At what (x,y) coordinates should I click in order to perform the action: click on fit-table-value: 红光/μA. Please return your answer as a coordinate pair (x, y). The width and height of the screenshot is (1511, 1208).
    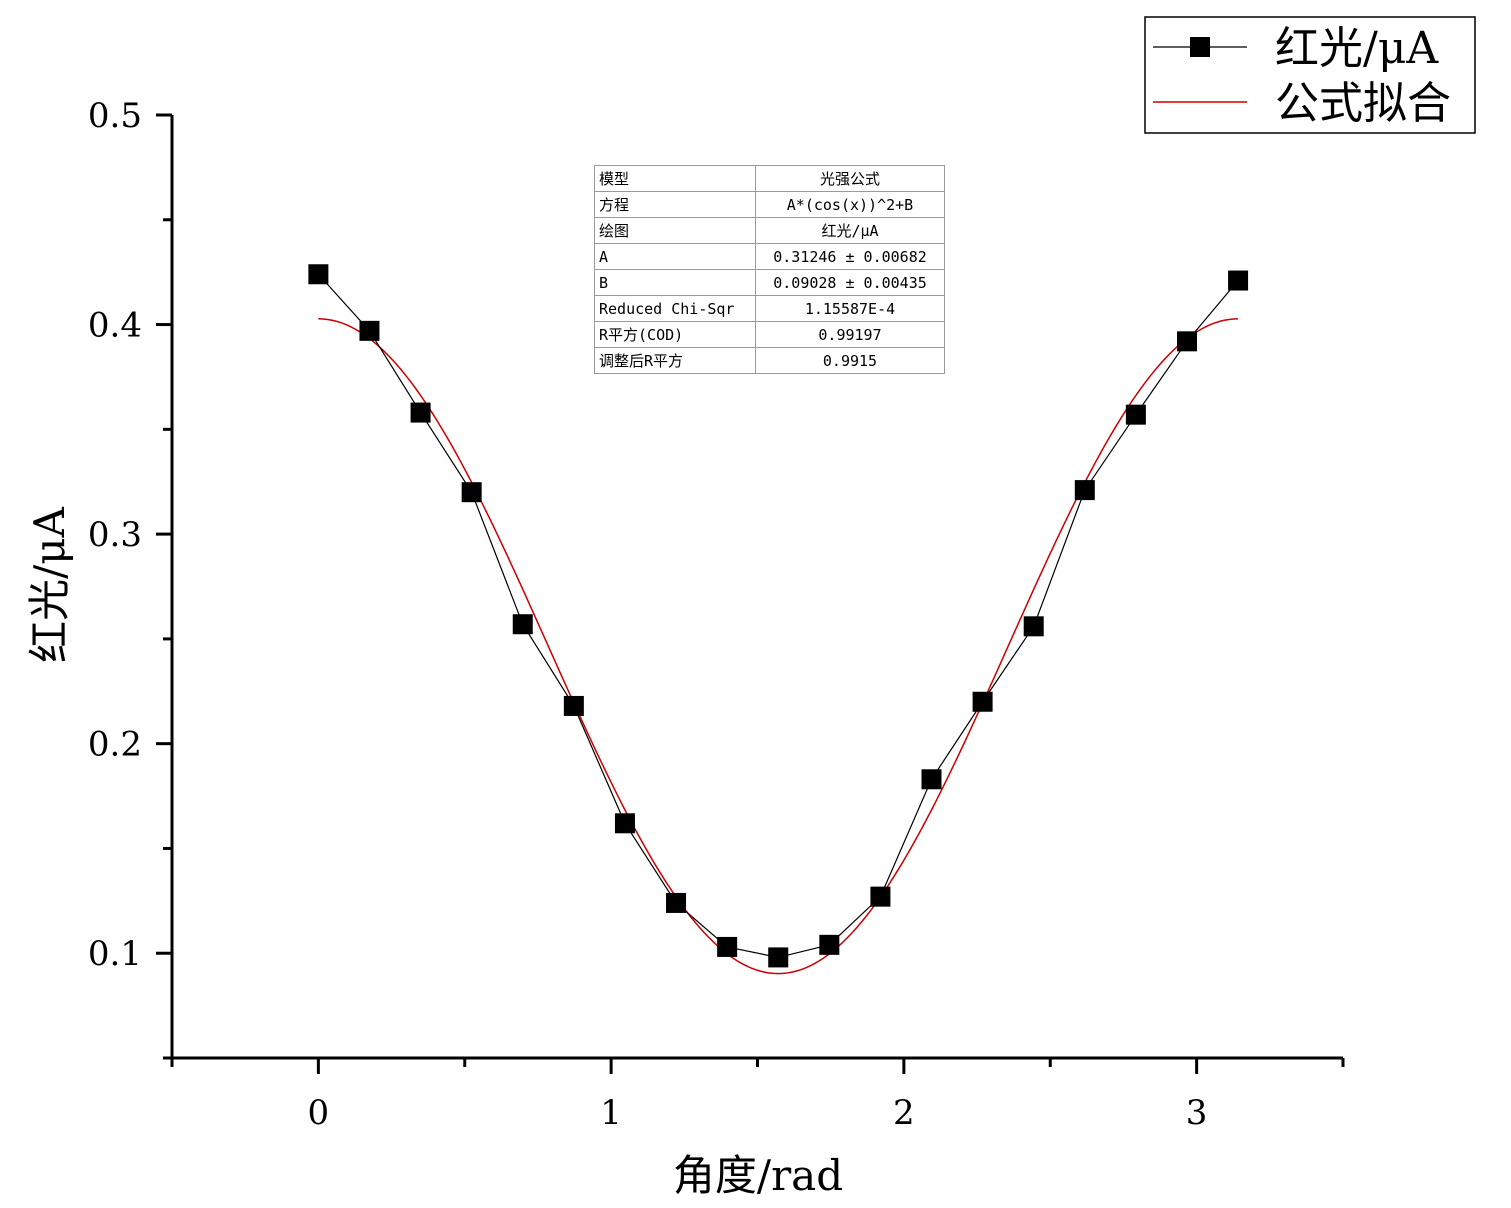
    Looking at the image, I should click on (850, 230).